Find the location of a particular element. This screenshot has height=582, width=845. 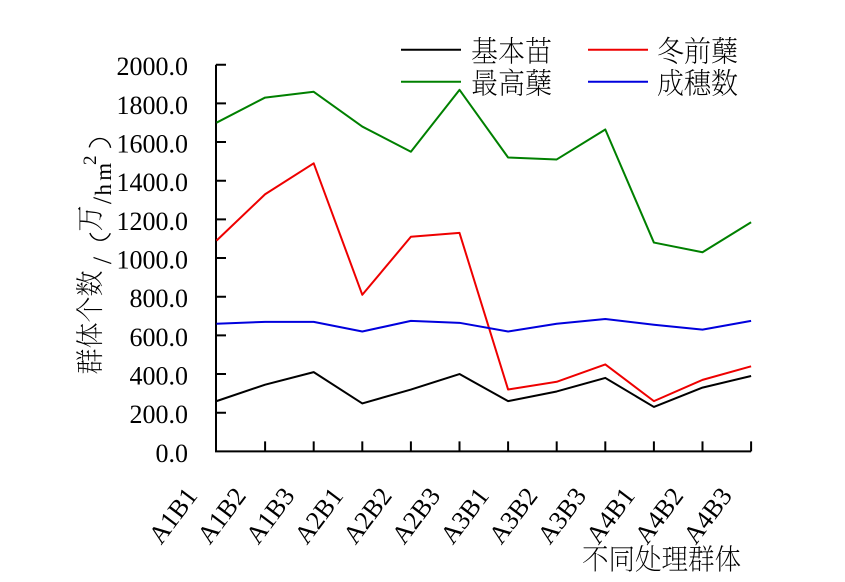

svg-text: 400.0 is located at coordinates (159, 376).